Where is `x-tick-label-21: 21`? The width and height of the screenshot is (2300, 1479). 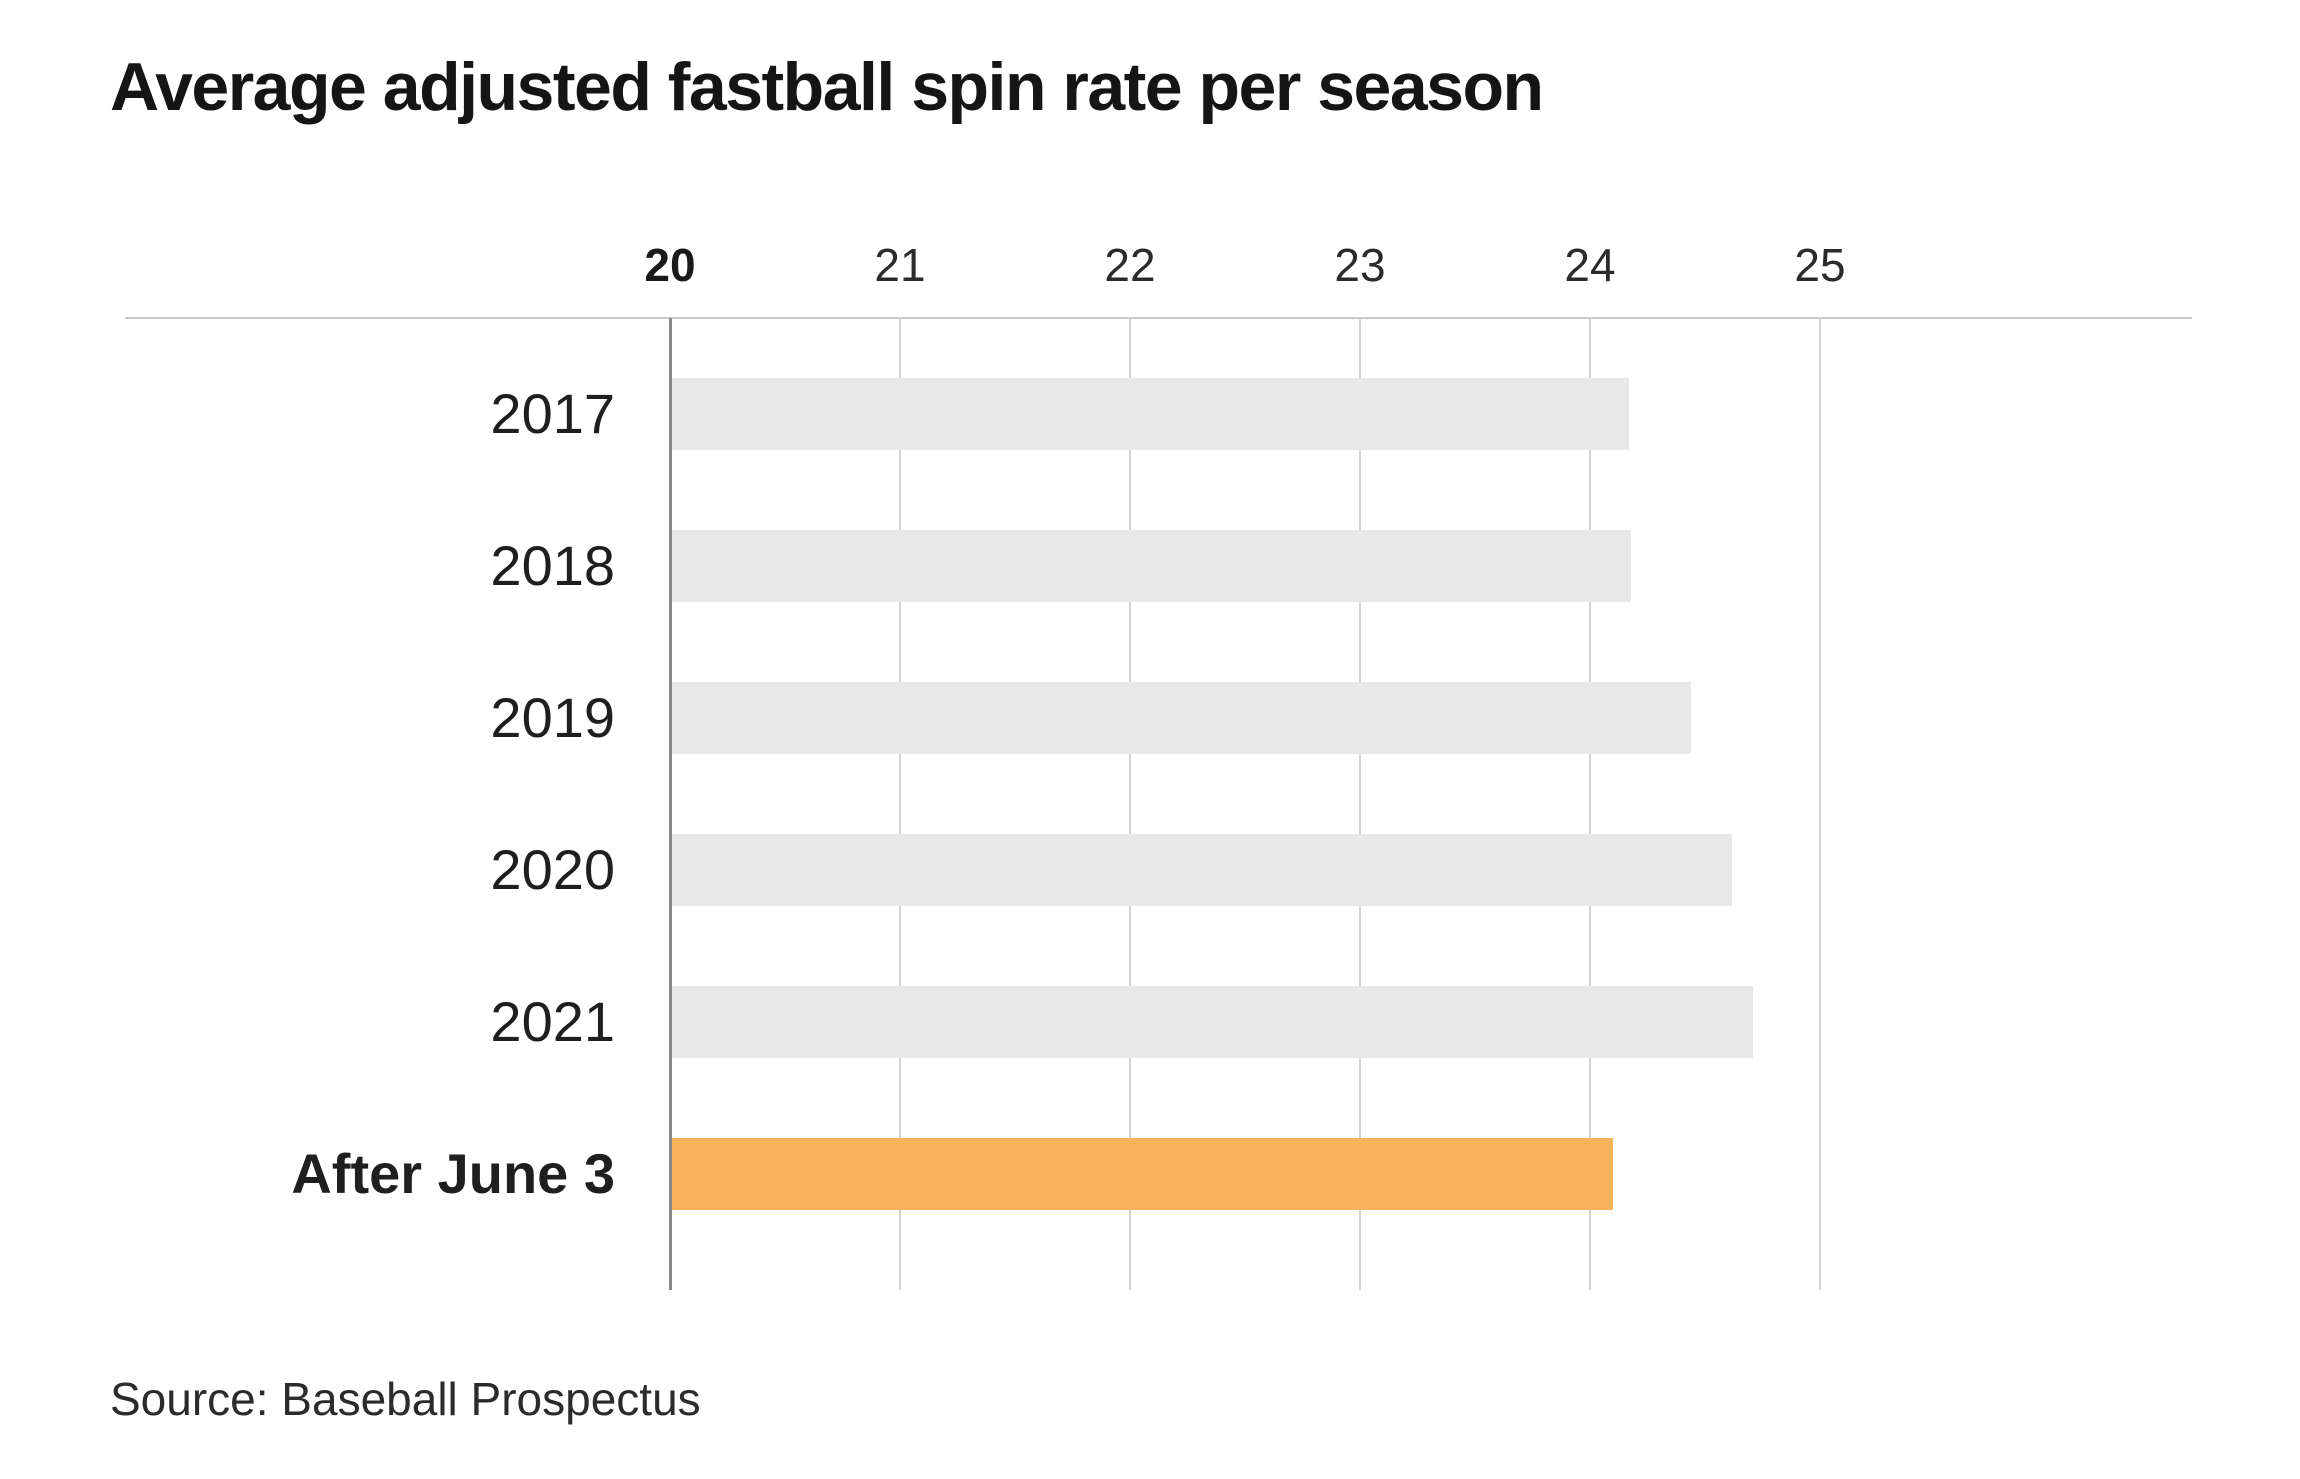
x-tick-label-21: 21 is located at coordinates (900, 265).